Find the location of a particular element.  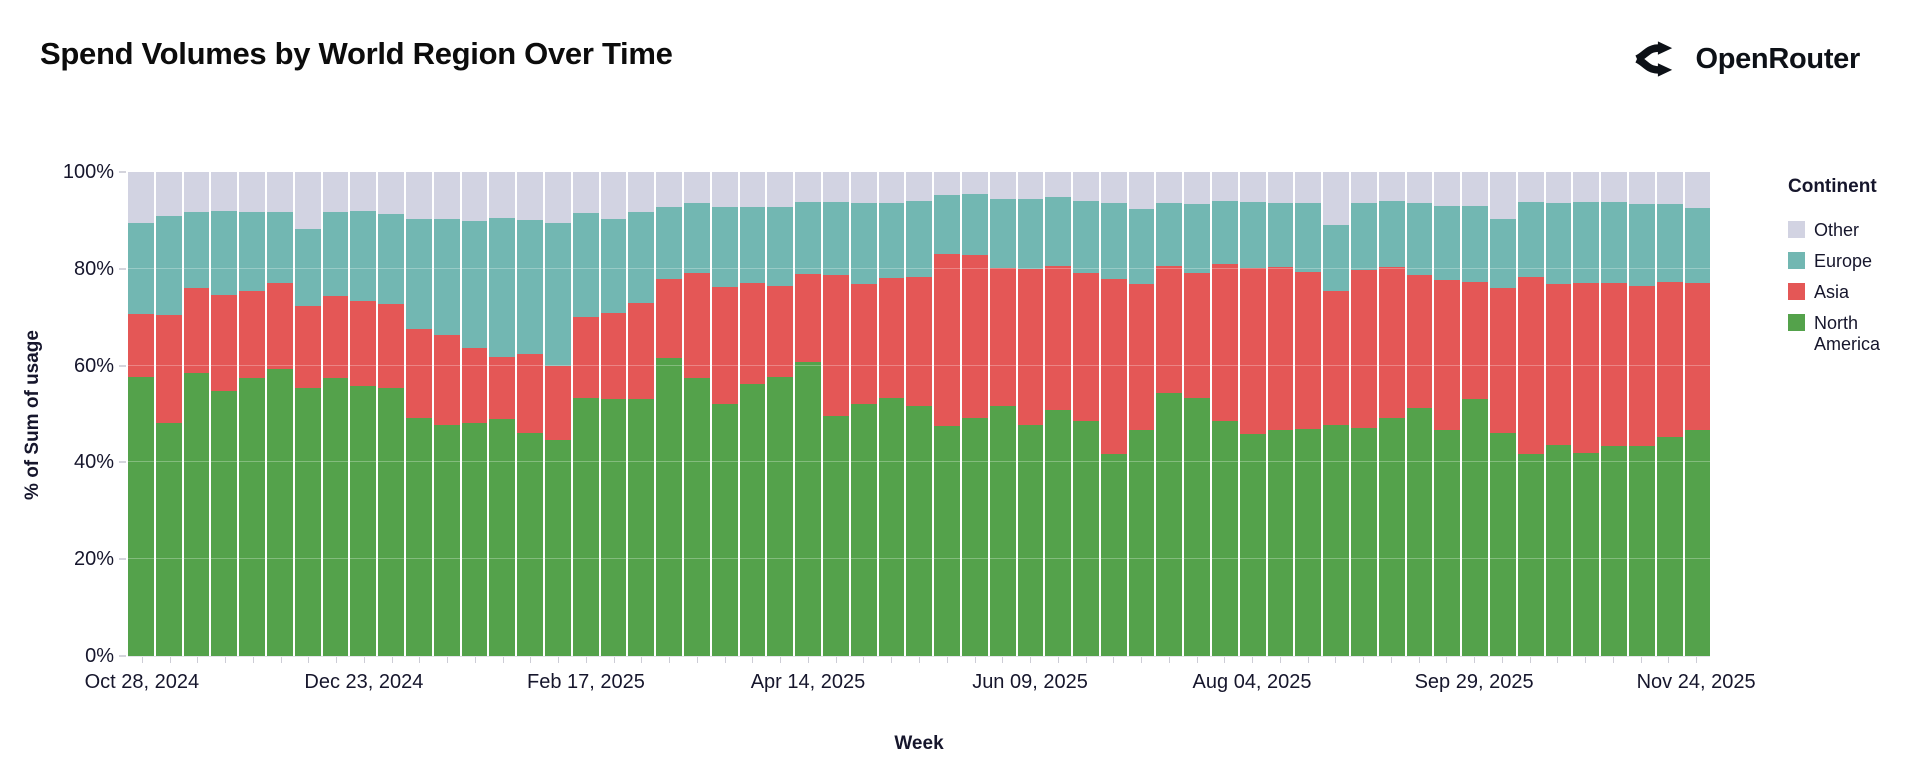

bar-feb-03-2025 is located at coordinates (530, 414).